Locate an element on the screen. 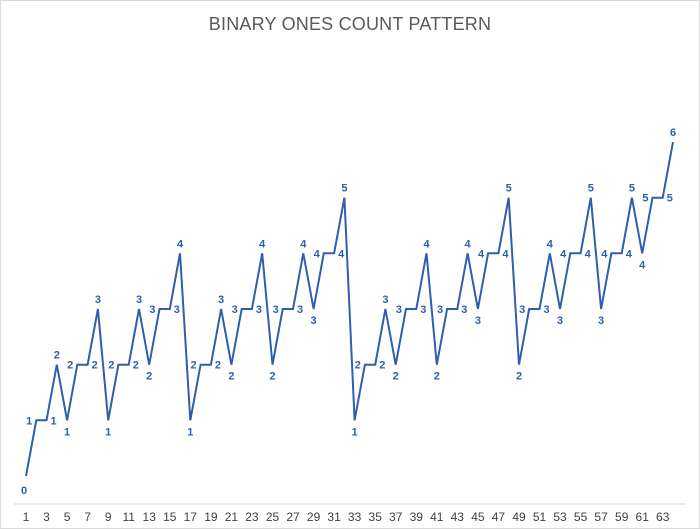 The width and height of the screenshot is (700, 529). x-tick-label: 27 is located at coordinates (293, 517).